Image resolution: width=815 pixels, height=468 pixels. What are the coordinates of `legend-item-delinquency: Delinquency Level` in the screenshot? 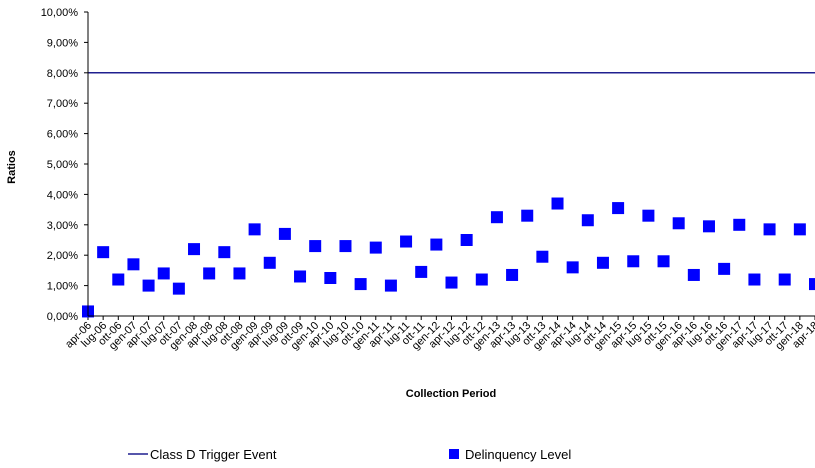 It's located at (510, 454).